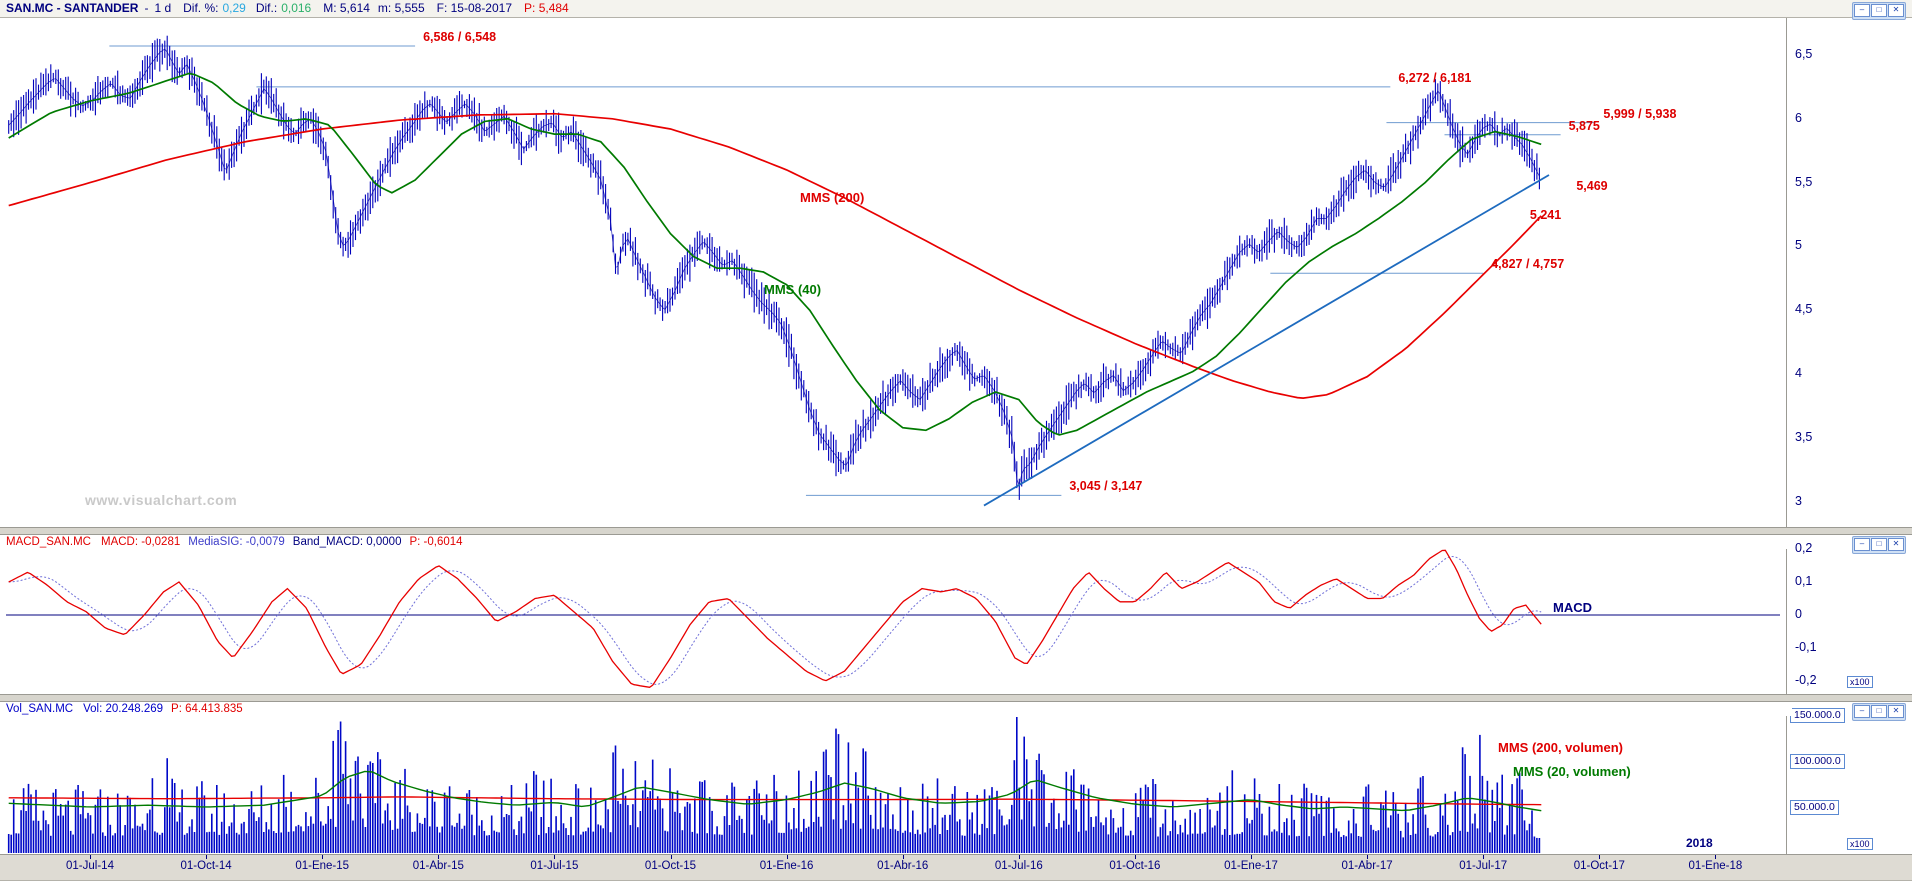 This screenshot has width=1912, height=892. I want to click on header-field: Dif.:, so click(266, 8).